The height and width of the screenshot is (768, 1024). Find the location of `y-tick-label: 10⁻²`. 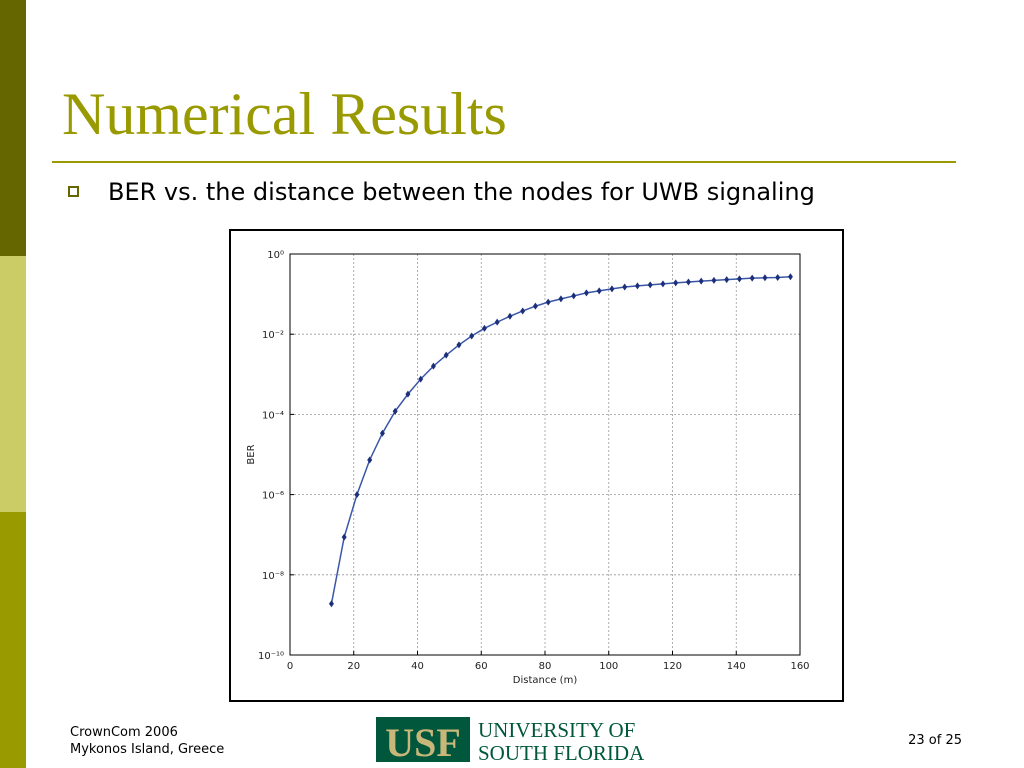

y-tick-label: 10⁻² is located at coordinates (273, 335).